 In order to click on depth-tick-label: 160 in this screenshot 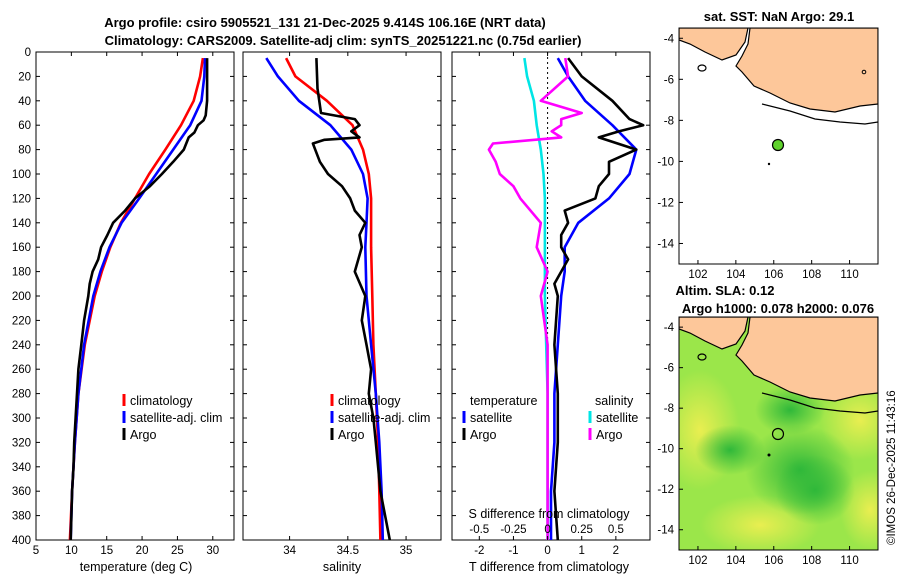, I will do `click(21, 248)`.